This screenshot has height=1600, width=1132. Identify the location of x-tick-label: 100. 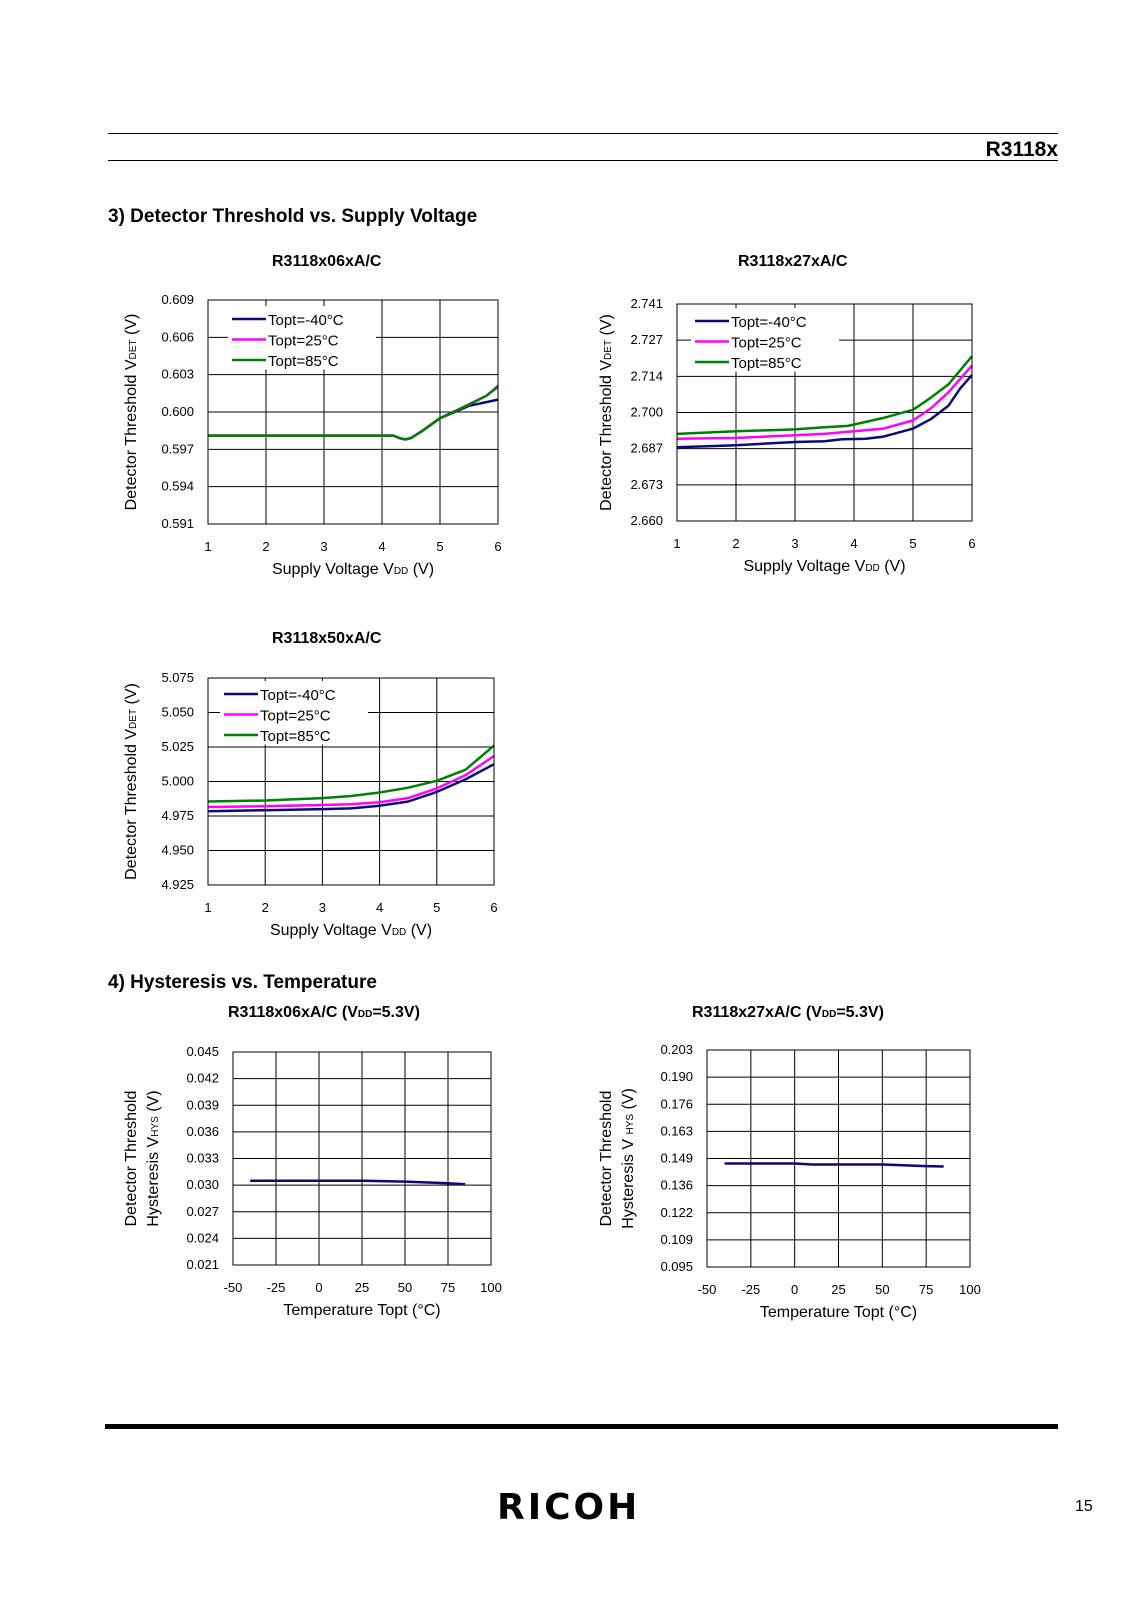
(491, 1287).